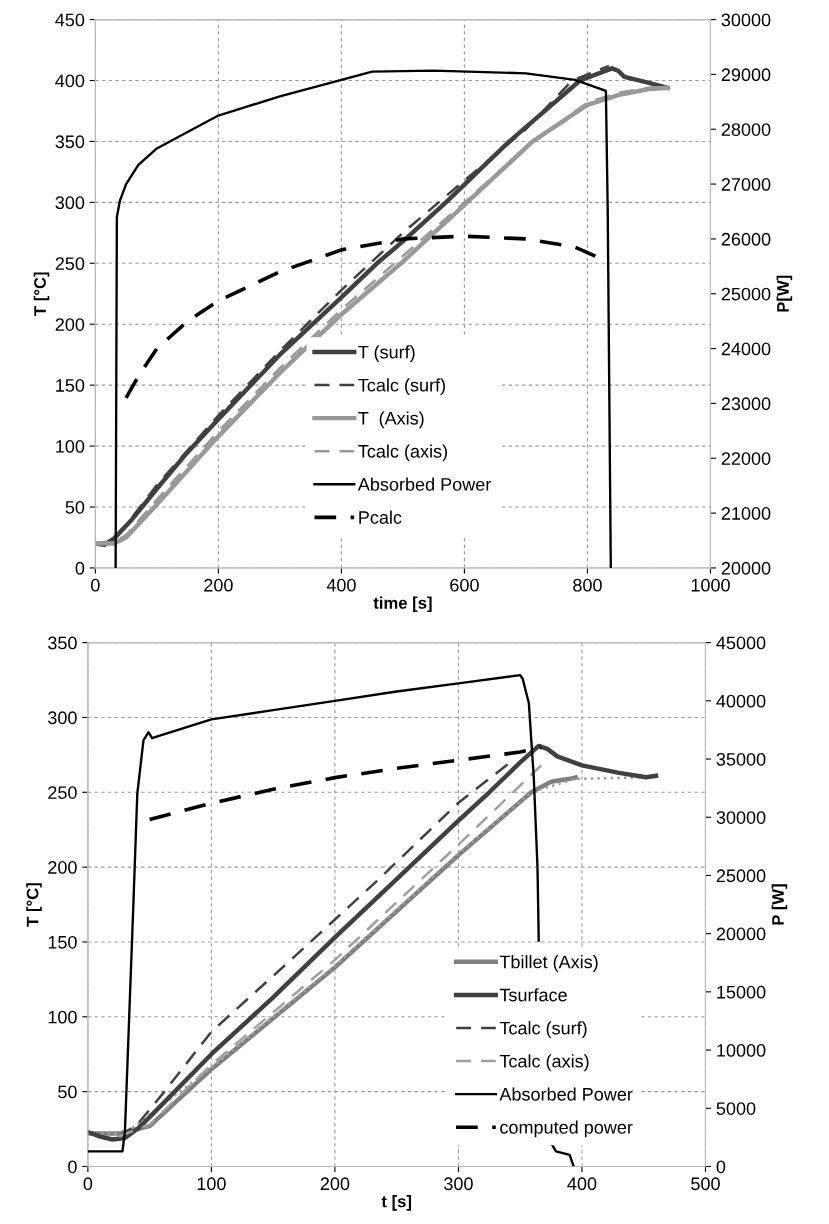  What do you see at coordinates (391, 420) in the screenshot?
I see `legend-label: T (Axis)` at bounding box center [391, 420].